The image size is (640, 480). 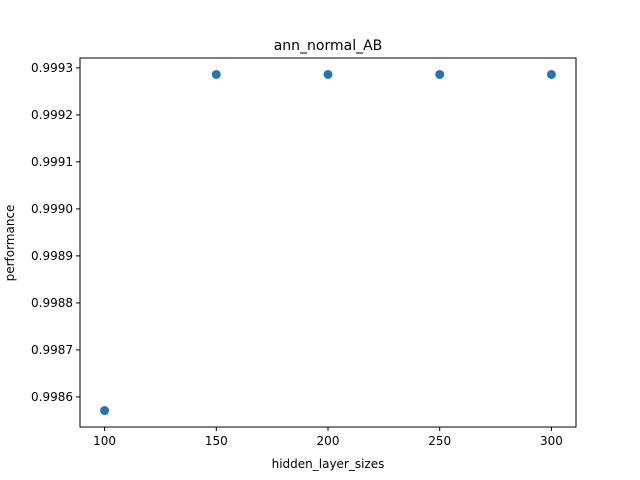 I want to click on y-tick-label: 0.9993, so click(x=52, y=68).